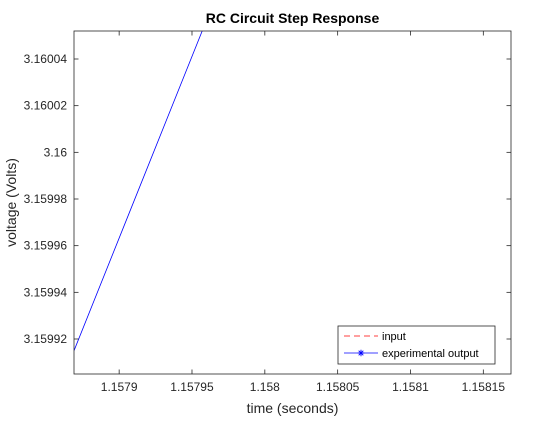  I want to click on y-tick-label: 3.15992, so click(46, 339).